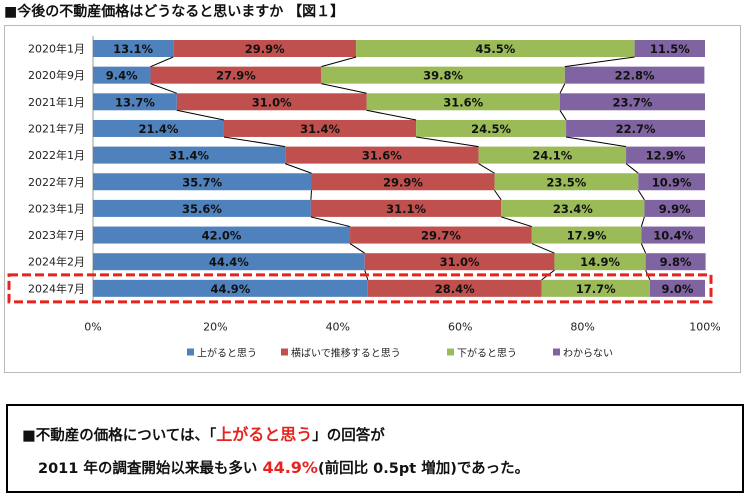 The image size is (756, 500). I want to click on x-tick-label: 0%, so click(92, 327).